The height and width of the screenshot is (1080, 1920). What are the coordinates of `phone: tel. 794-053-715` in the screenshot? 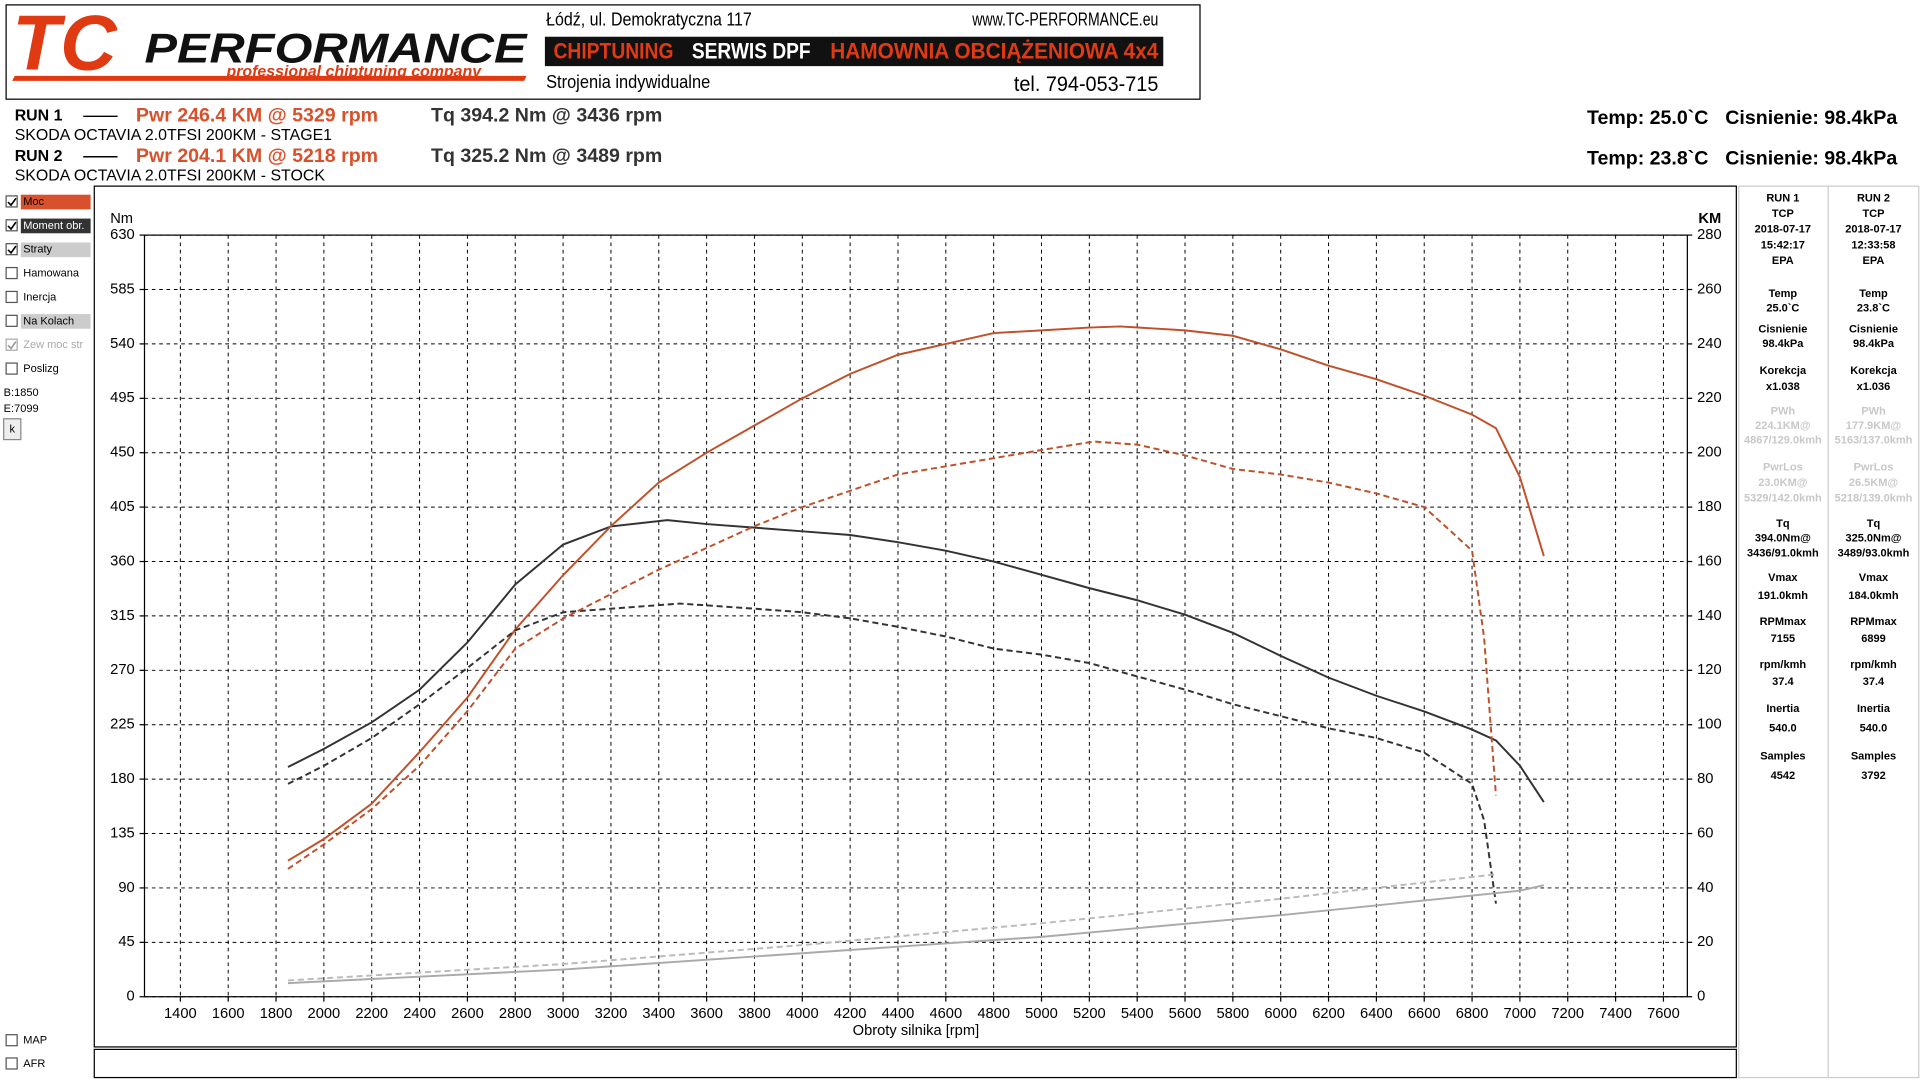 It's located at (1086, 84).